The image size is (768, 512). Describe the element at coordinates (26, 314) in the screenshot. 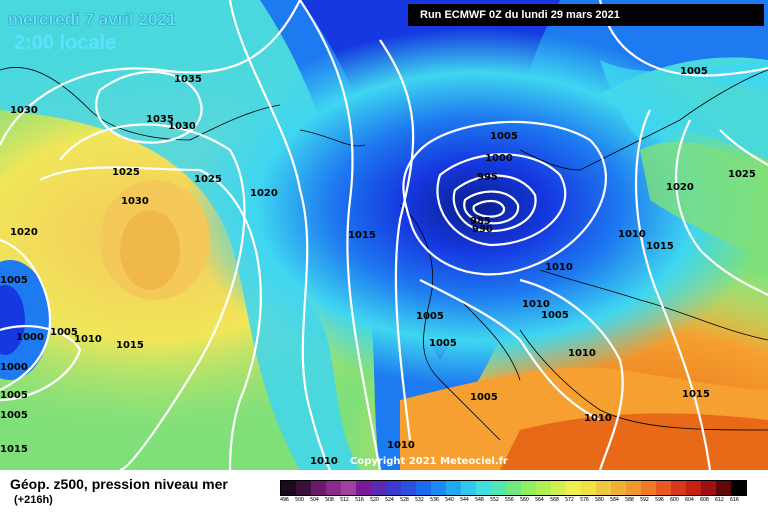

I see `isobar-1020-west` at that location.